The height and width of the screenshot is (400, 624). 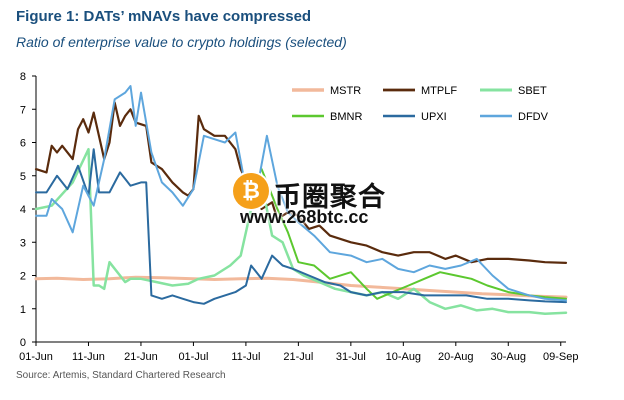 I want to click on x-tick-label: 21-Jun, so click(x=141, y=357).